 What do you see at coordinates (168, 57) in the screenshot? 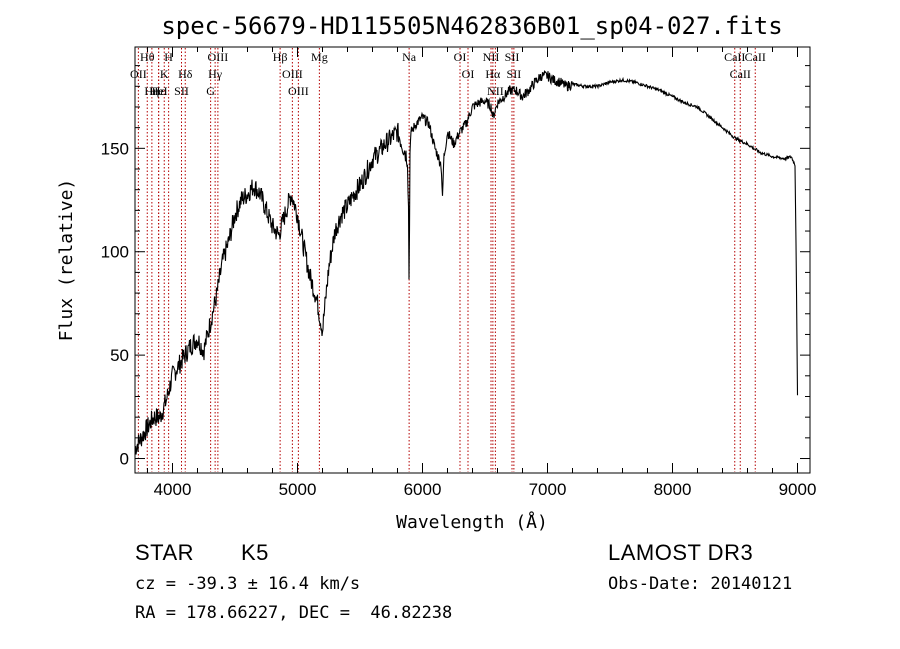
I see `line-marker-label: H` at bounding box center [168, 57].